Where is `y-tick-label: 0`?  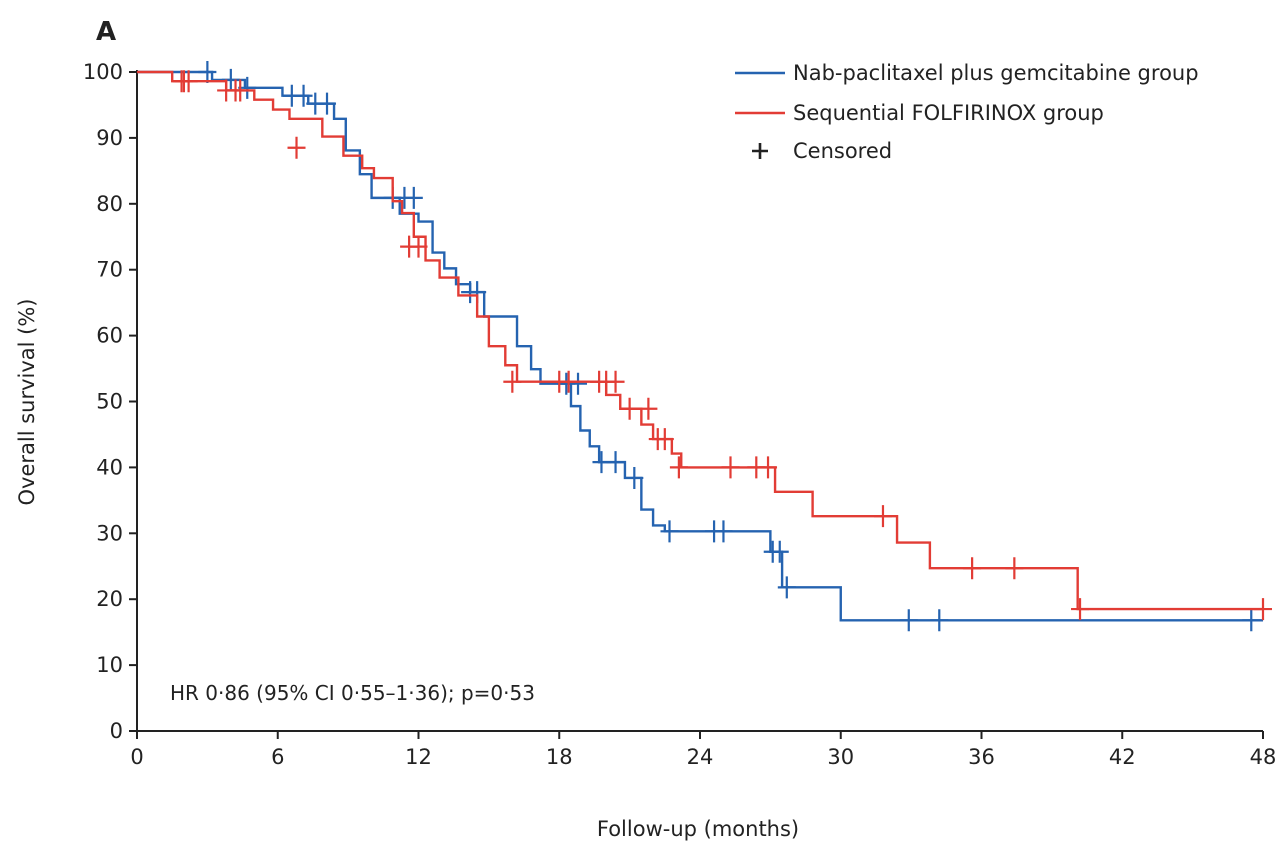
y-tick-label: 0 is located at coordinates (116, 731).